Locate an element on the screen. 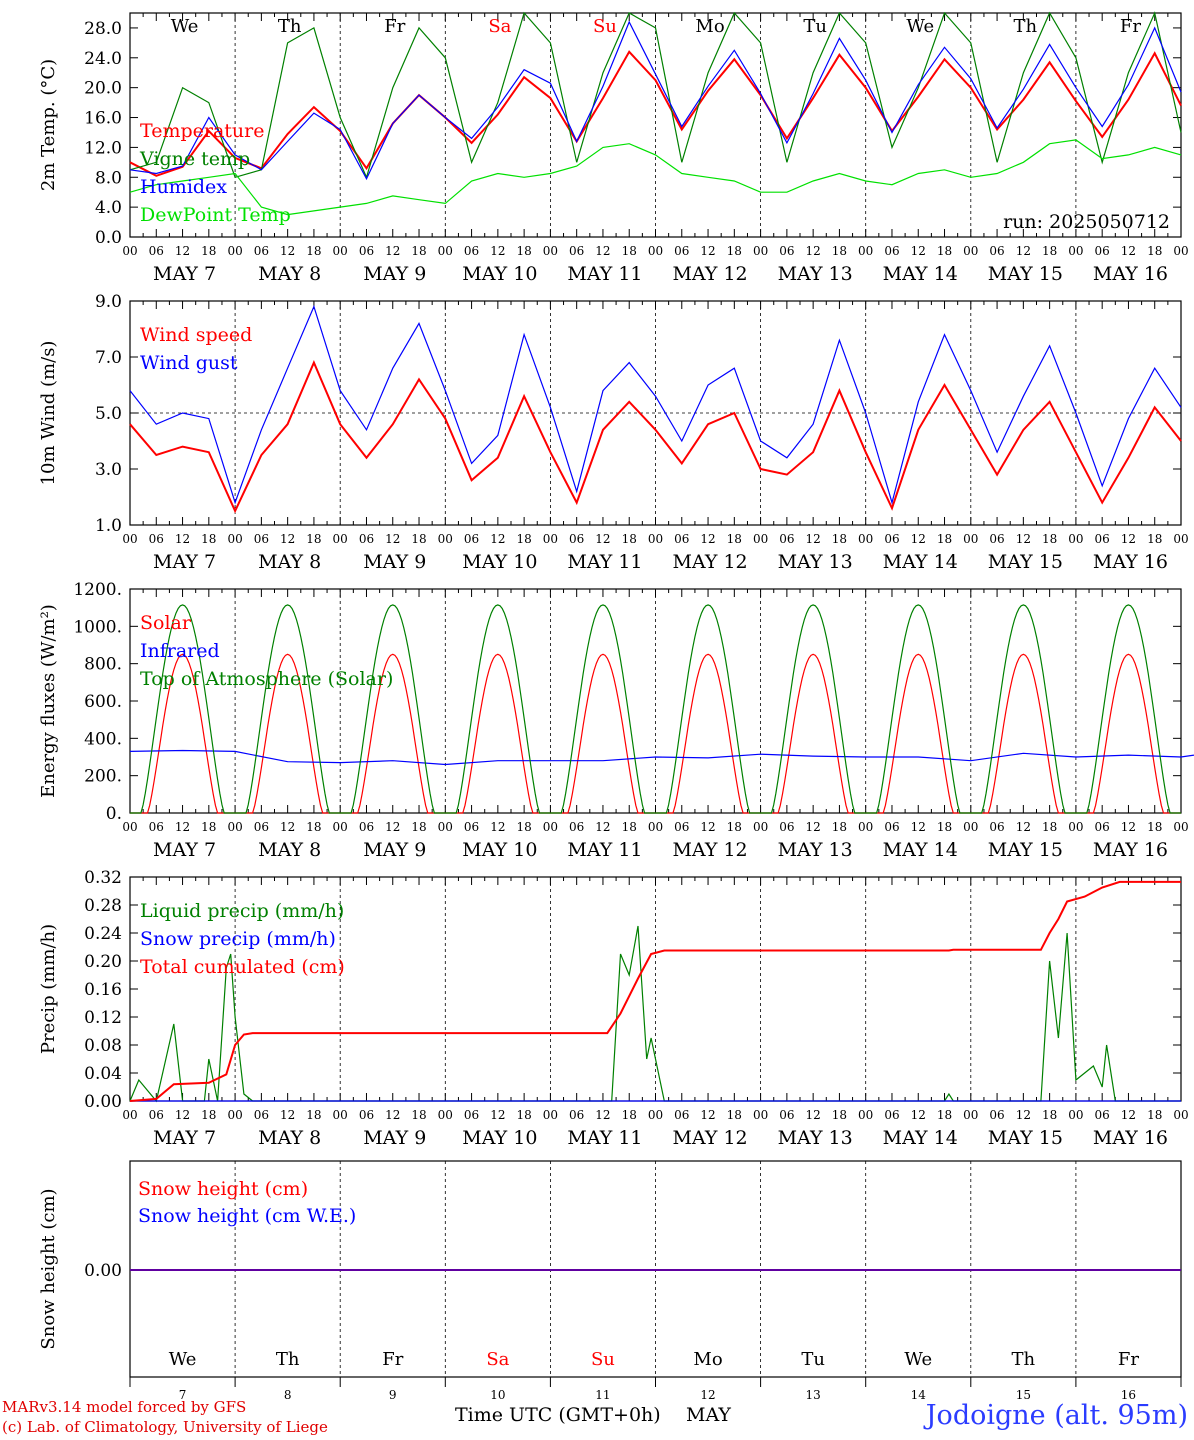 The height and width of the screenshot is (1440, 1194). date-label: MAY 13 is located at coordinates (815, 562).